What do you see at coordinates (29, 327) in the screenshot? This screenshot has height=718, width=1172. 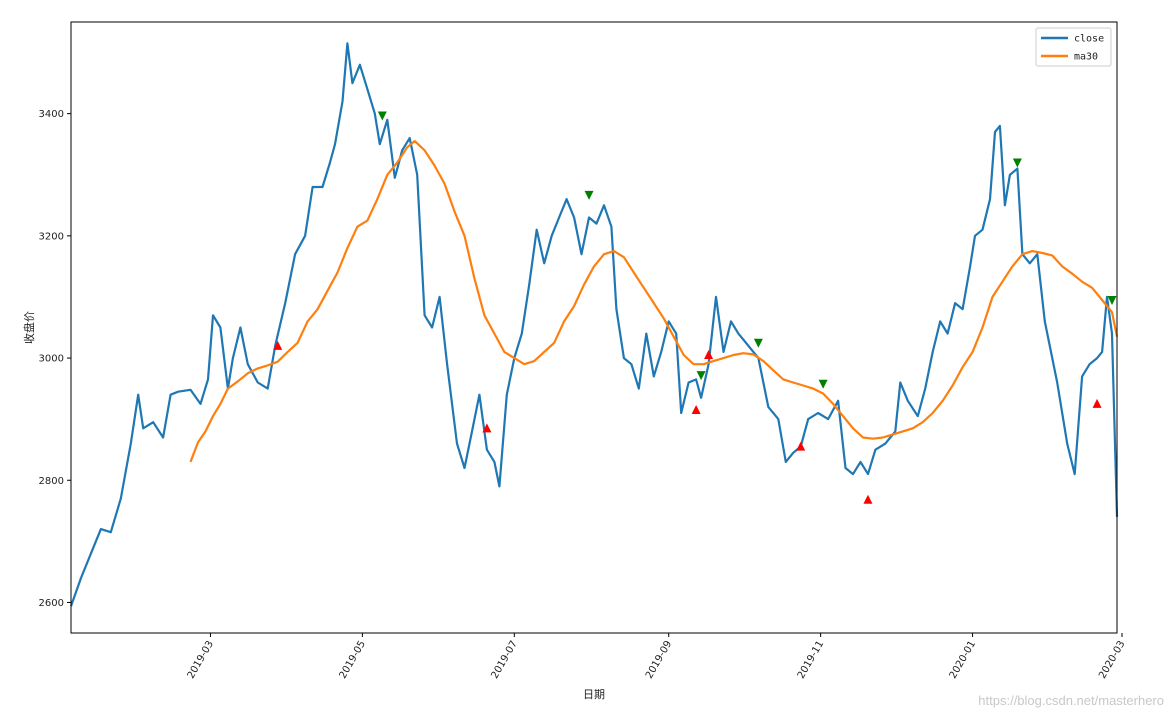 I see `y-axis-label: 收盘价` at bounding box center [29, 327].